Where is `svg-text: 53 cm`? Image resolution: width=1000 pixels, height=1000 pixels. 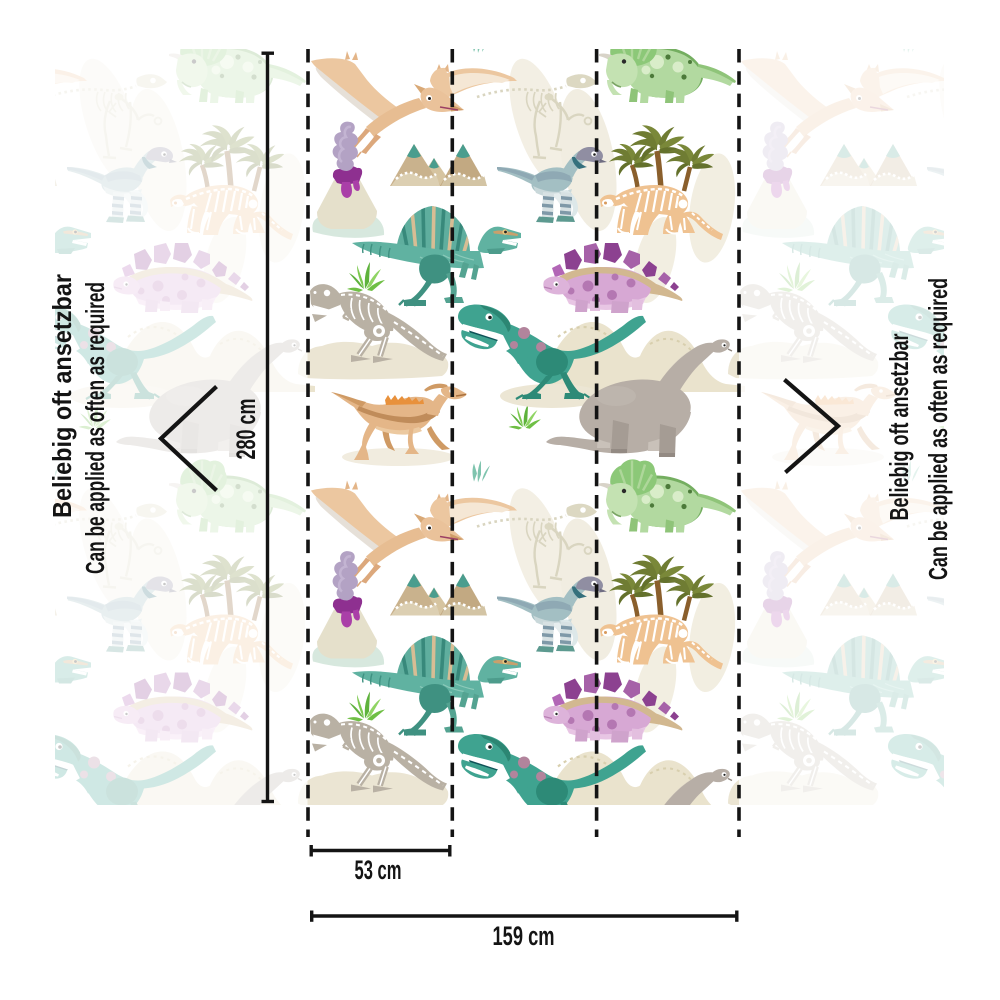 svg-text: 53 cm is located at coordinates (378, 870).